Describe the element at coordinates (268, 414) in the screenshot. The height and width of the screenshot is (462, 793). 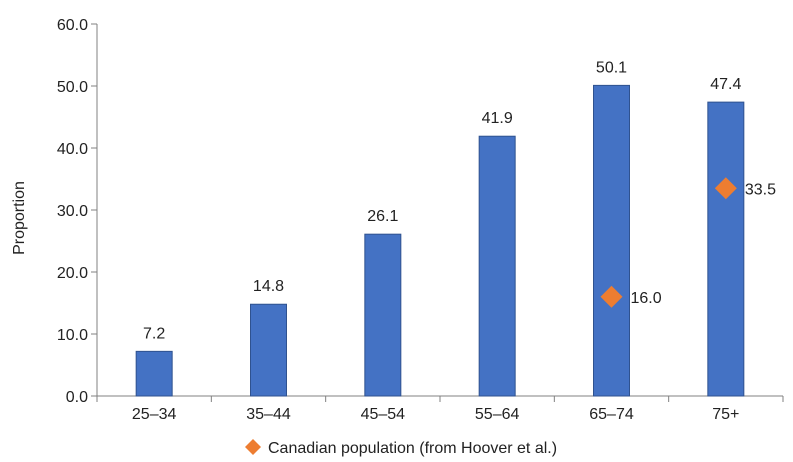
I see `x-tick-label: 35–44` at that location.